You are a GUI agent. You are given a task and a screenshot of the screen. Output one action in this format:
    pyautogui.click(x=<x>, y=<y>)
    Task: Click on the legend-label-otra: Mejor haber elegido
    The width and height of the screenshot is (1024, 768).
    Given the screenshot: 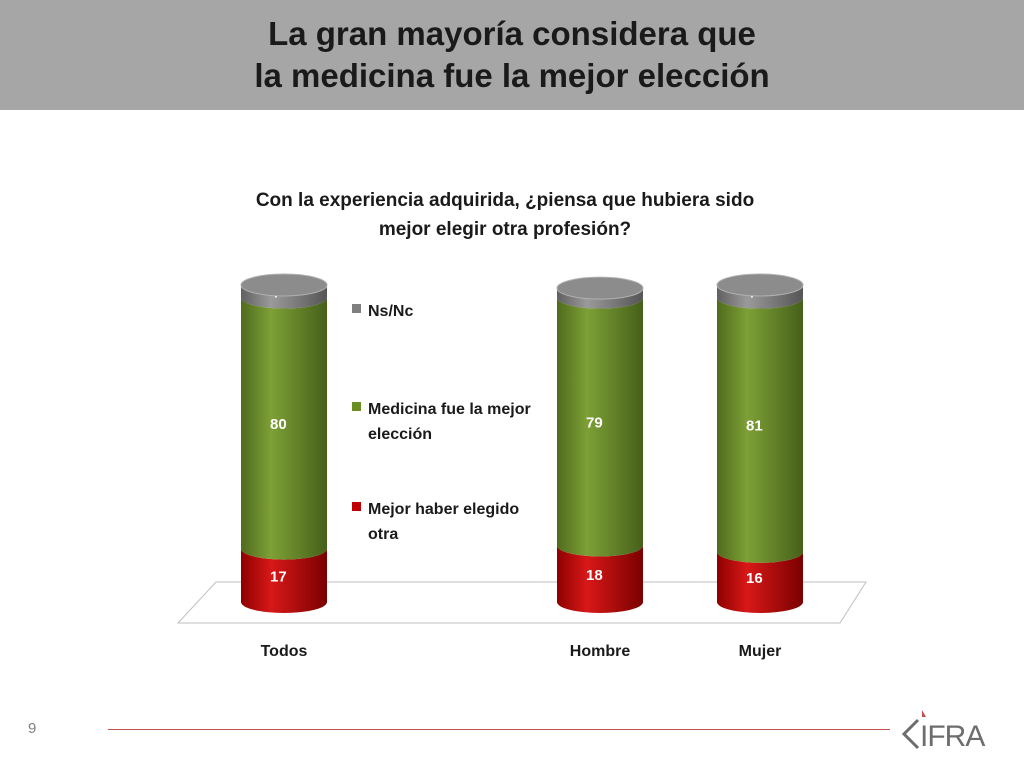 What is the action you would take?
    pyautogui.click(x=443, y=509)
    